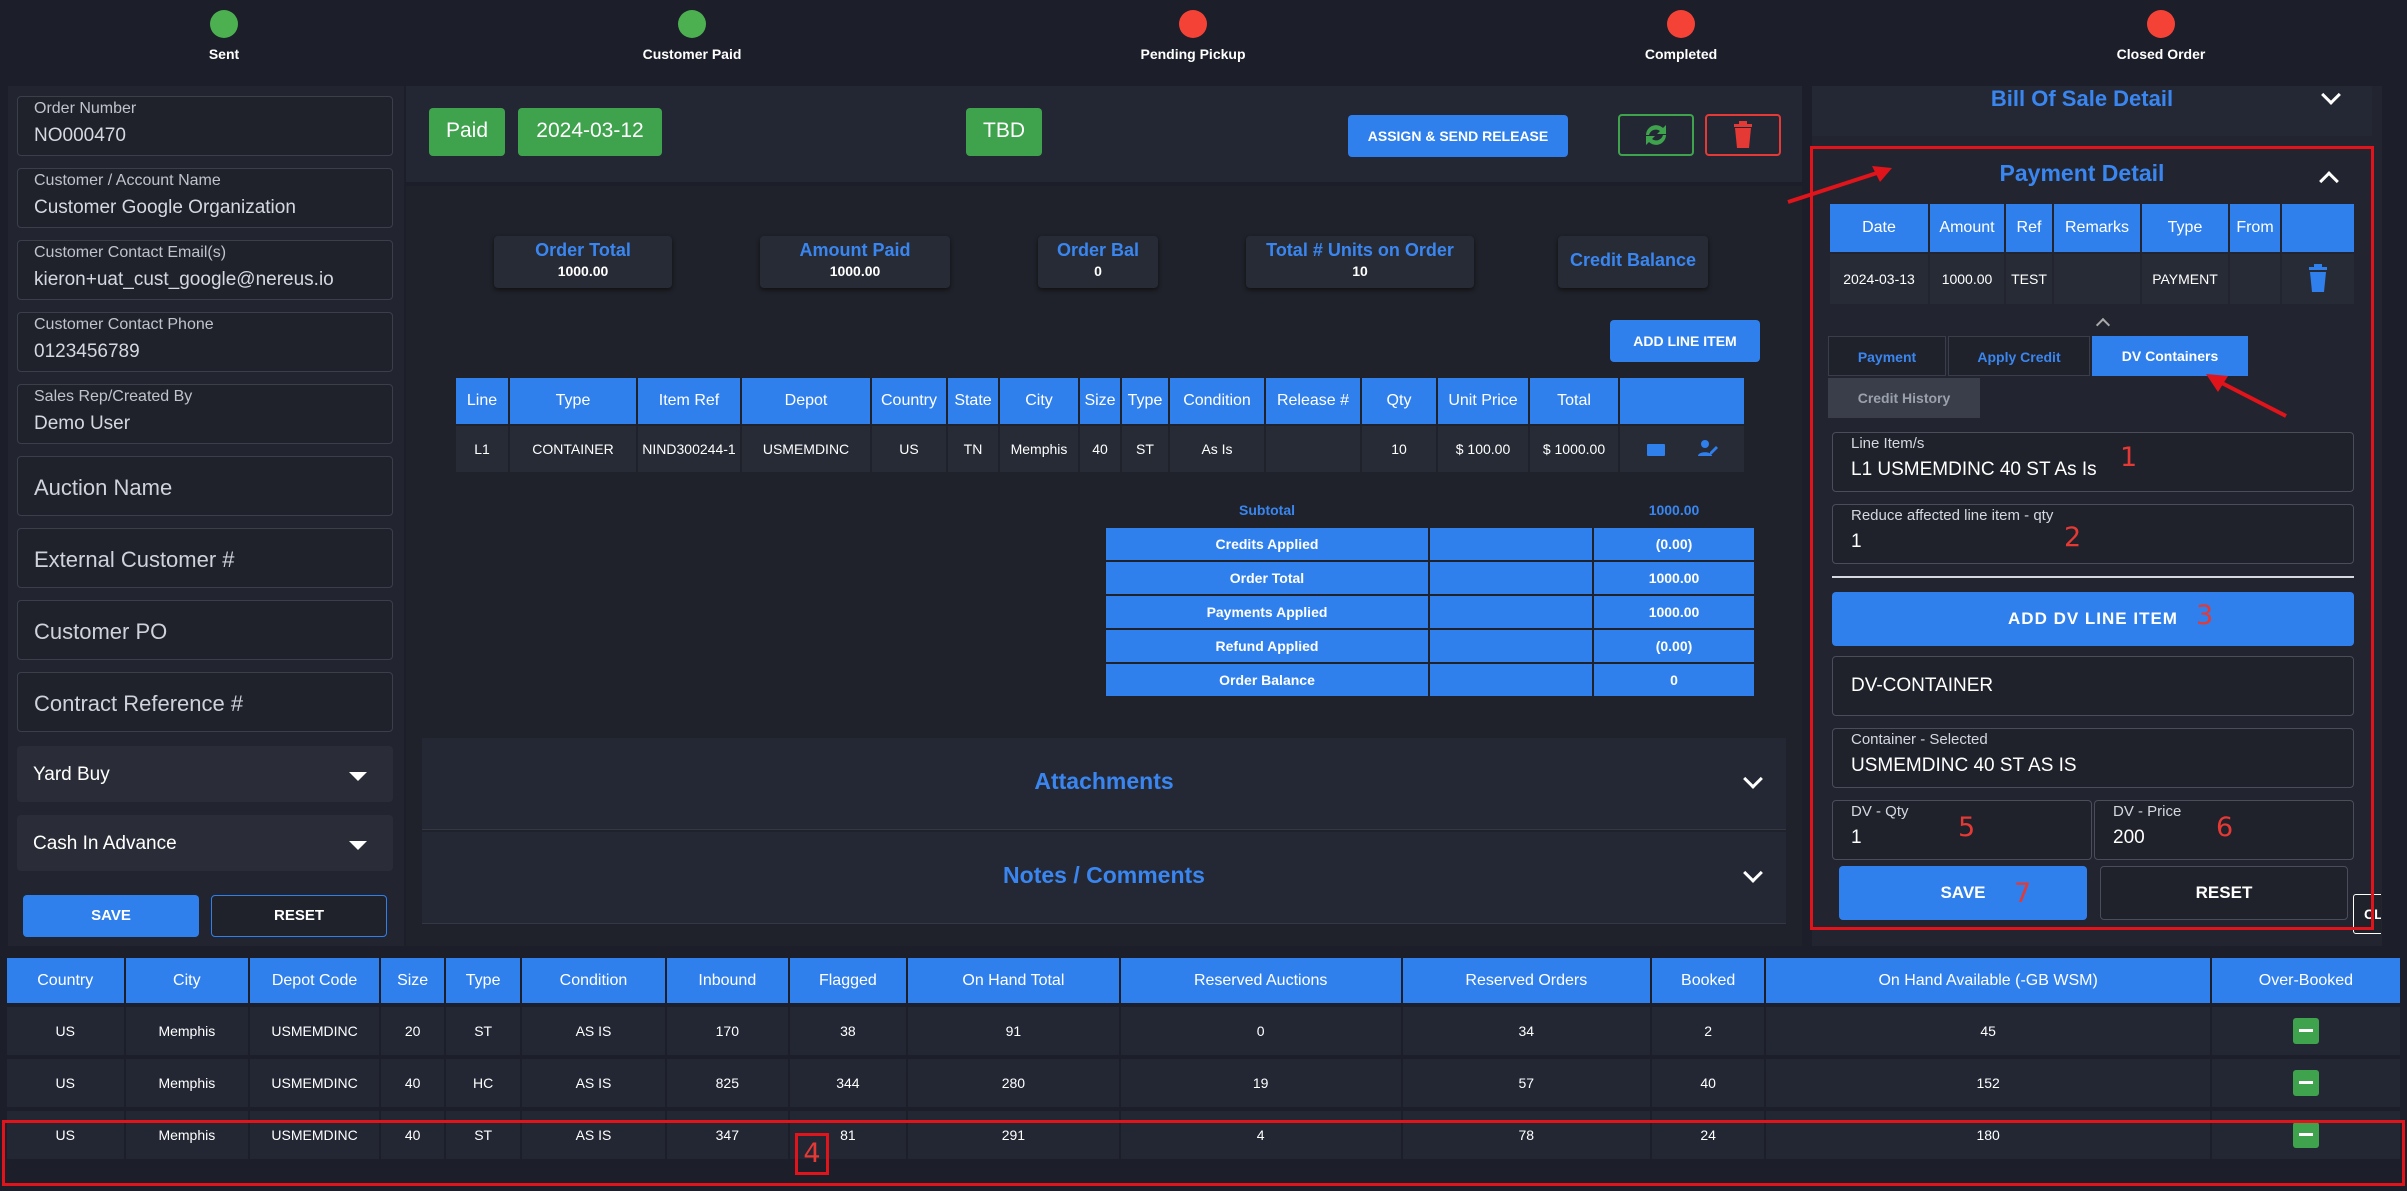 The image size is (2407, 1191). I want to click on field-value: NO000470, so click(80, 135).